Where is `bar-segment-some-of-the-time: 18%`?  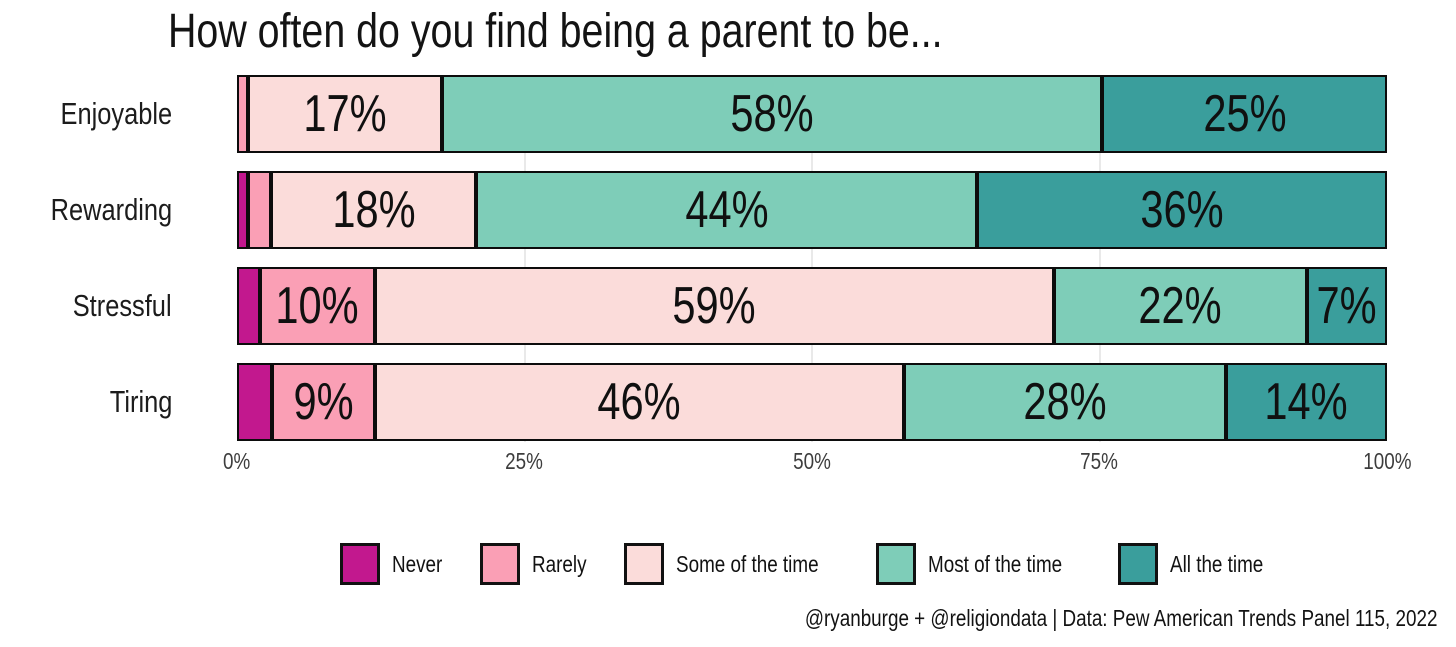 bar-segment-some-of-the-time: 18% is located at coordinates (374, 210).